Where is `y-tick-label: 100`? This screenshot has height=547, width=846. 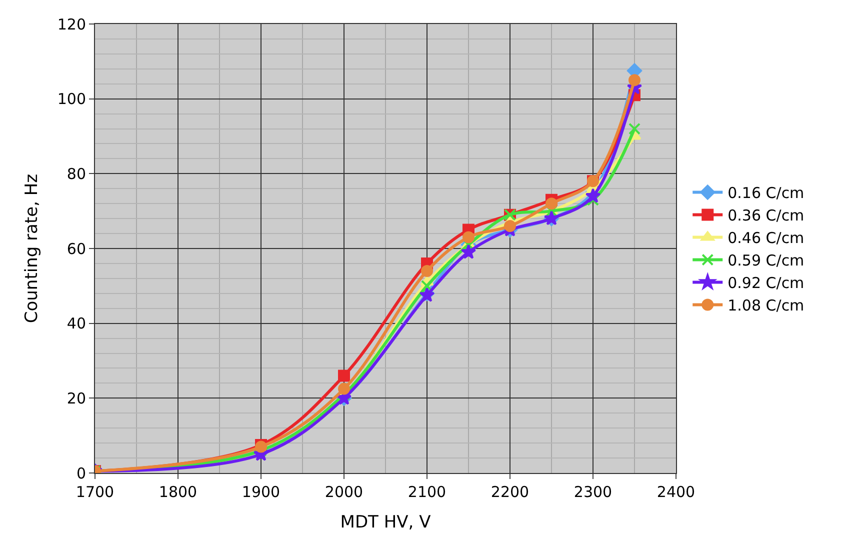 y-tick-label: 100 is located at coordinates (71, 99).